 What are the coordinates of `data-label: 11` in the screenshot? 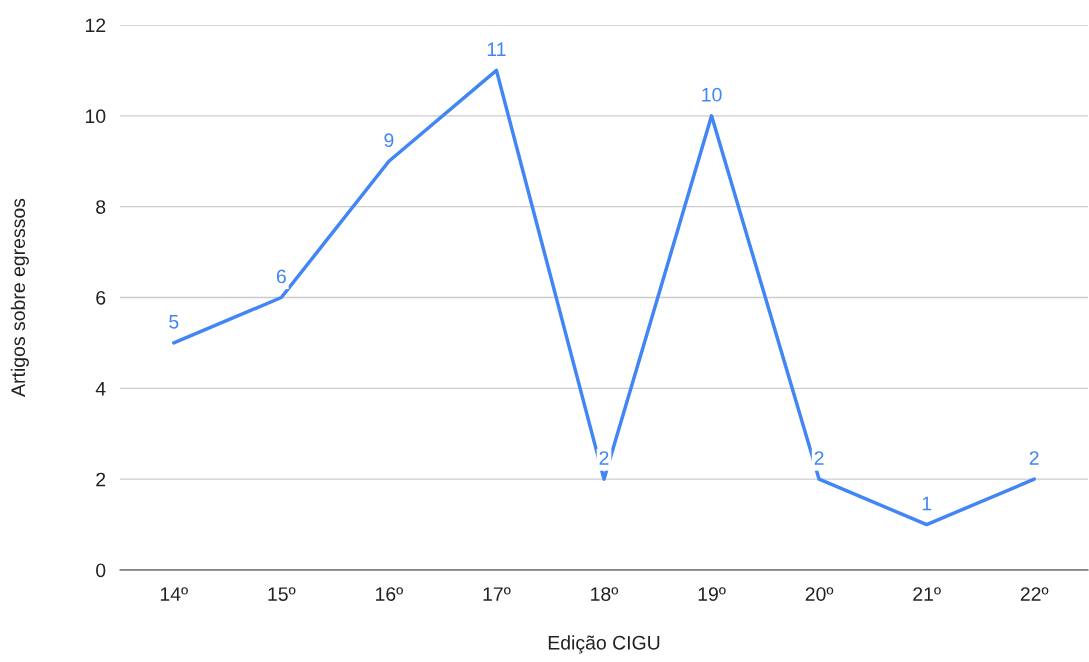 It's located at (496, 49).